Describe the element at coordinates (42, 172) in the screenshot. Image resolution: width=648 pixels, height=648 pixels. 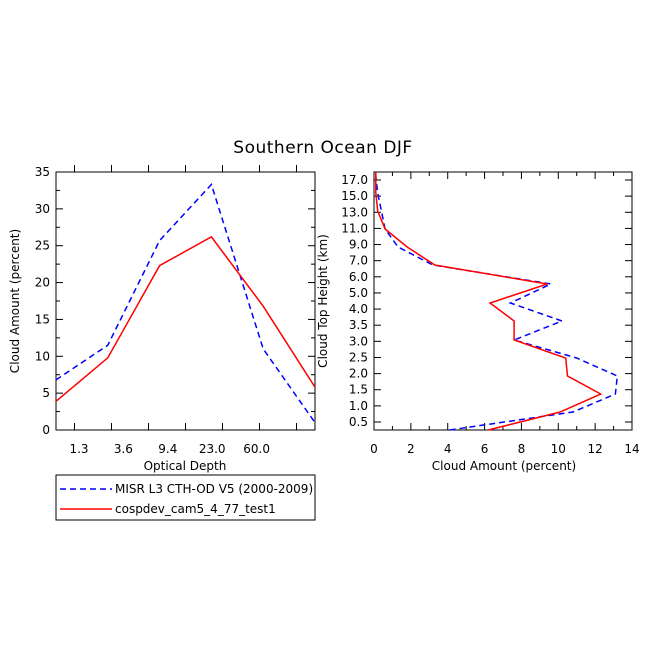
I see `left-y-tick-label: 35` at that location.